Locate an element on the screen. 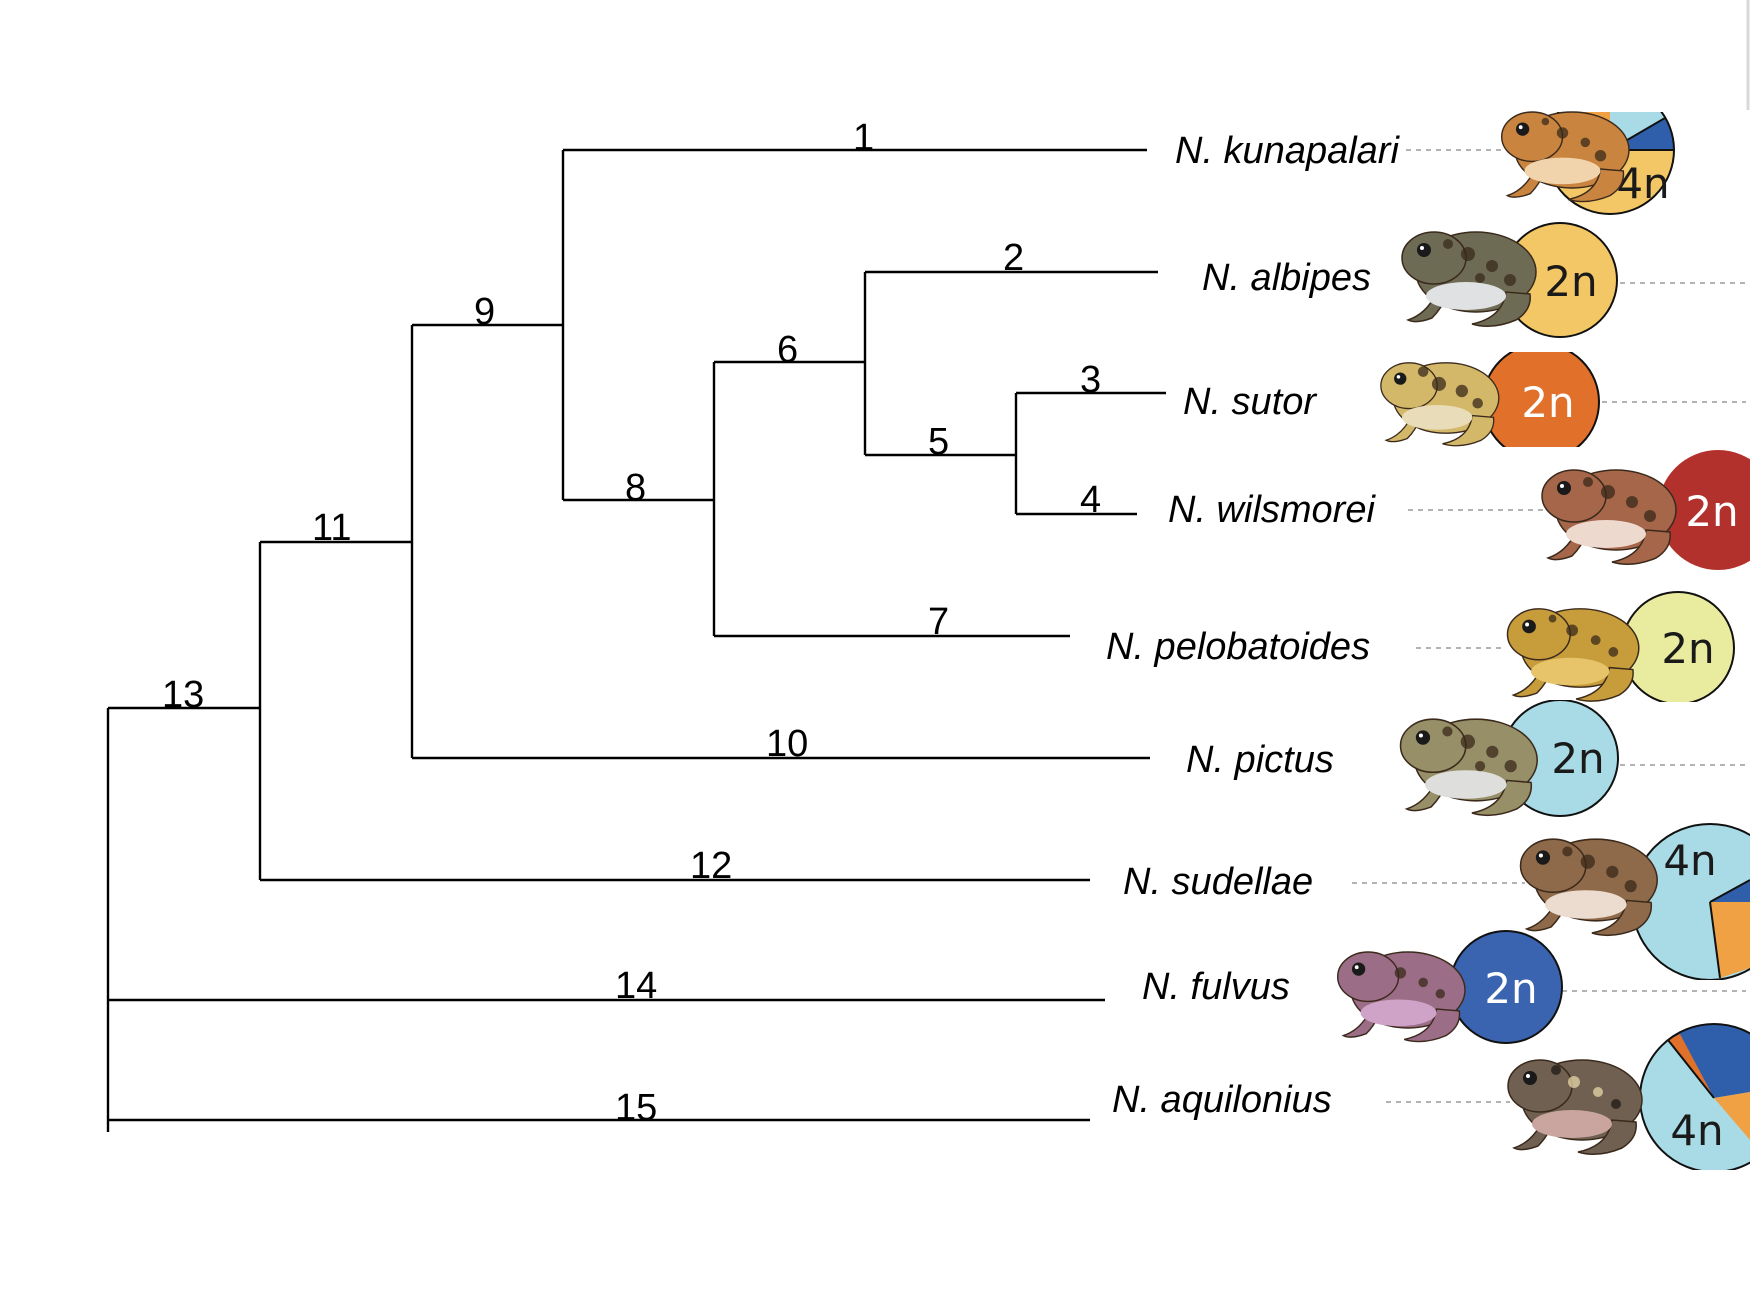 The height and width of the screenshot is (1309, 1750). node-label: 6 is located at coordinates (787, 350).